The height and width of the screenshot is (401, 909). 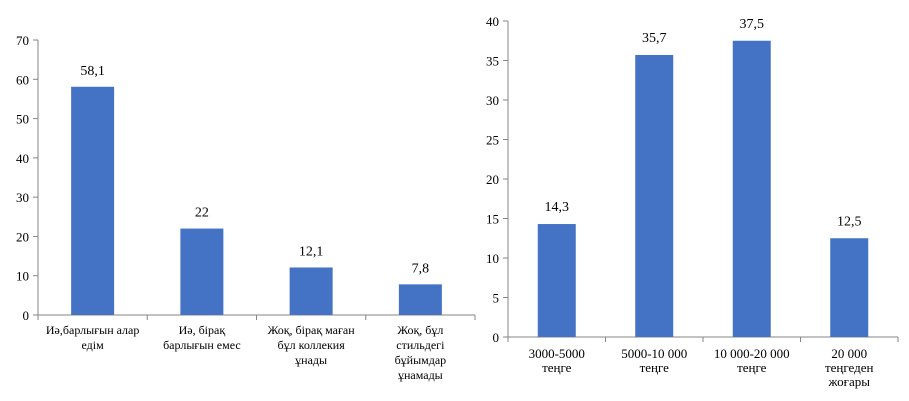 What do you see at coordinates (202, 213) in the screenshot?
I see `data-label: 22` at bounding box center [202, 213].